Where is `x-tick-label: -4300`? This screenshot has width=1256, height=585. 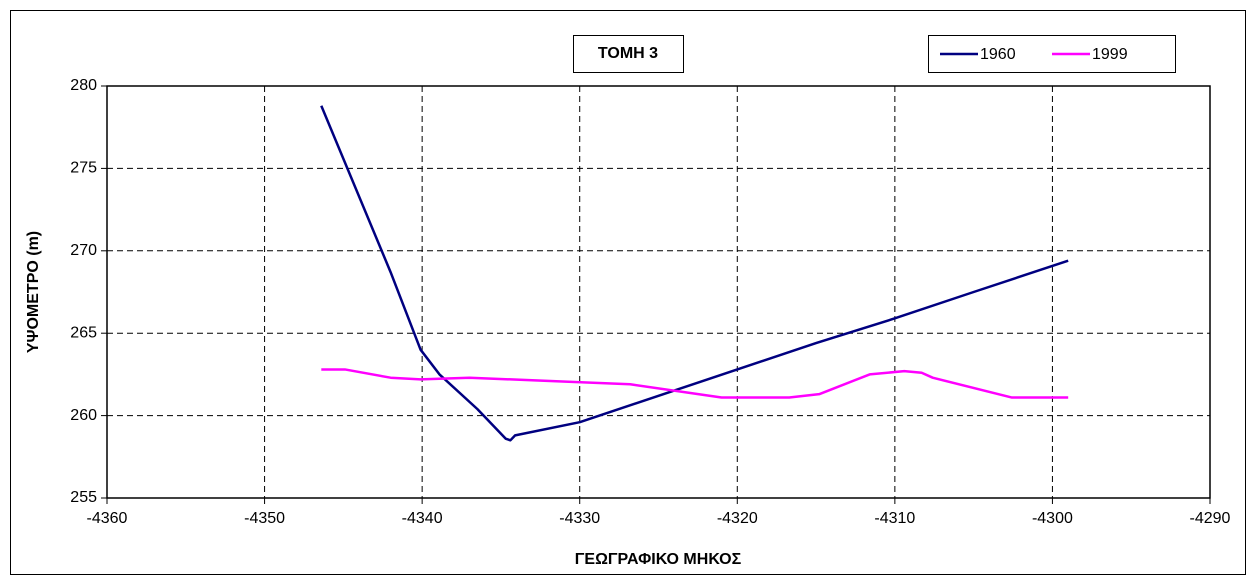 x-tick-label: -4300 is located at coordinates (1052, 518).